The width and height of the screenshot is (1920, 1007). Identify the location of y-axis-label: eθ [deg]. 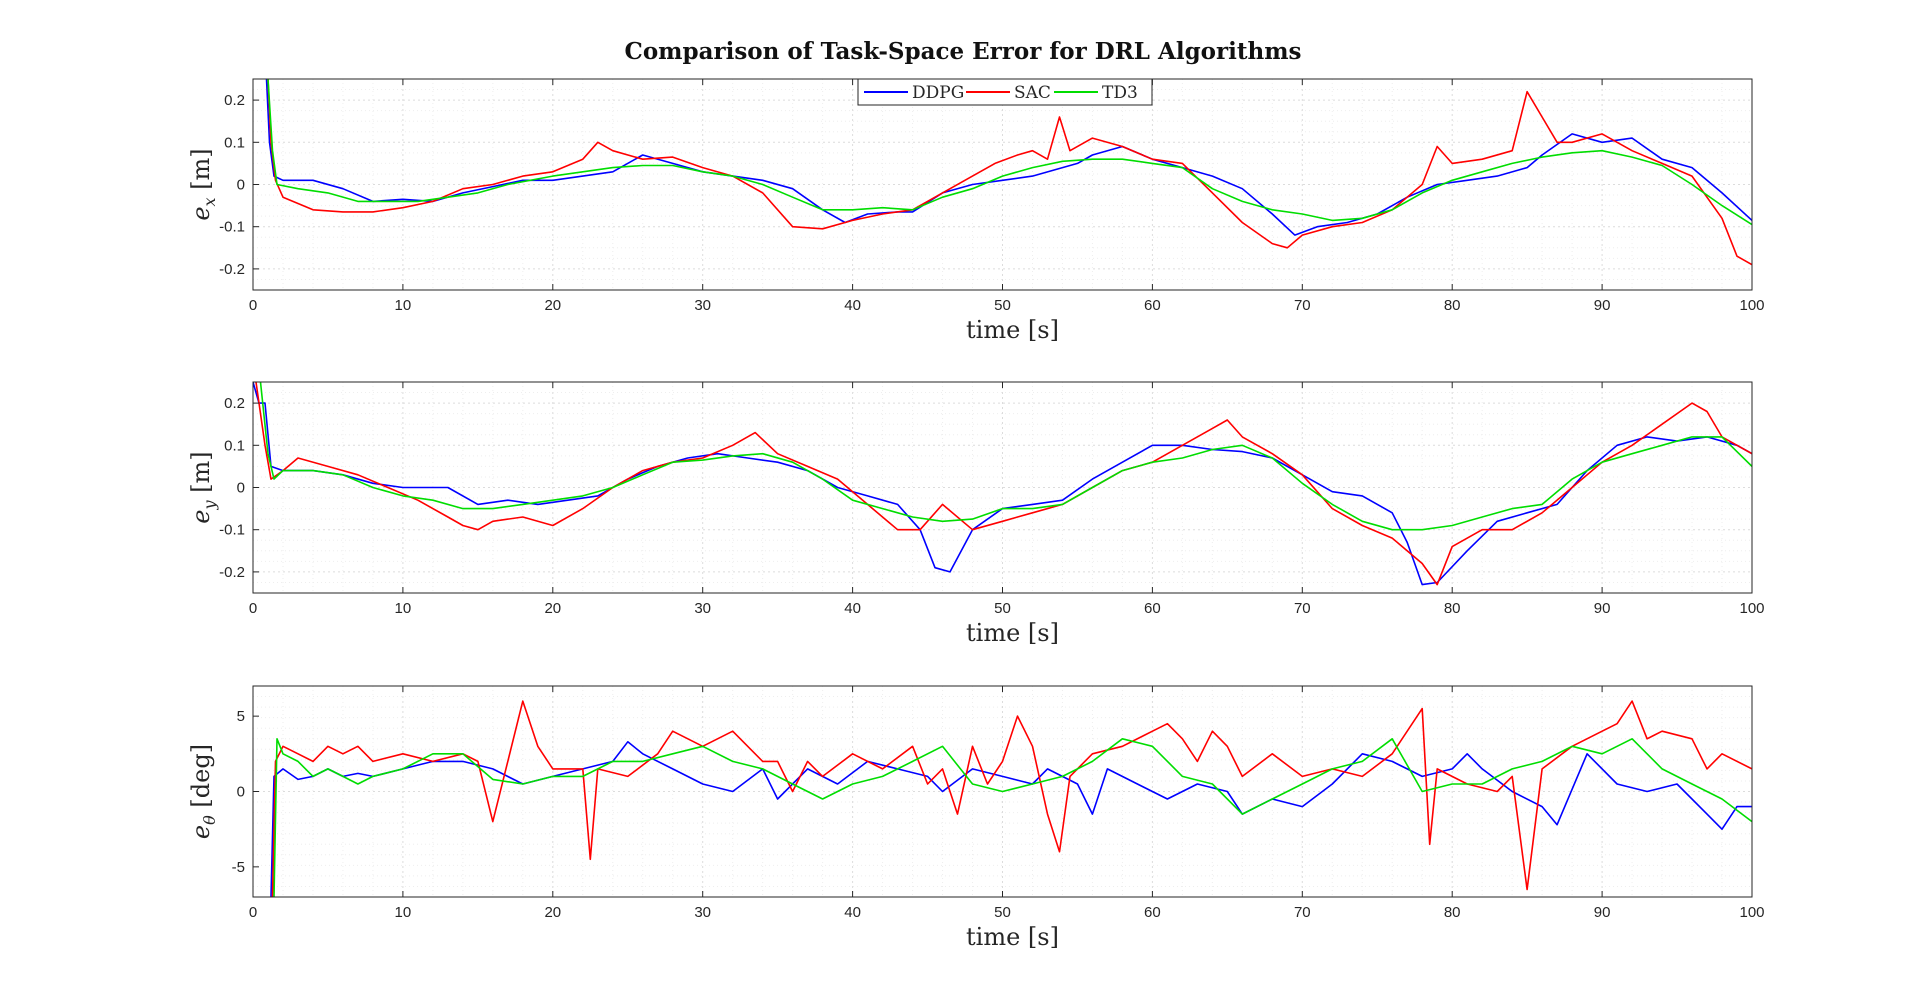
(203, 791).